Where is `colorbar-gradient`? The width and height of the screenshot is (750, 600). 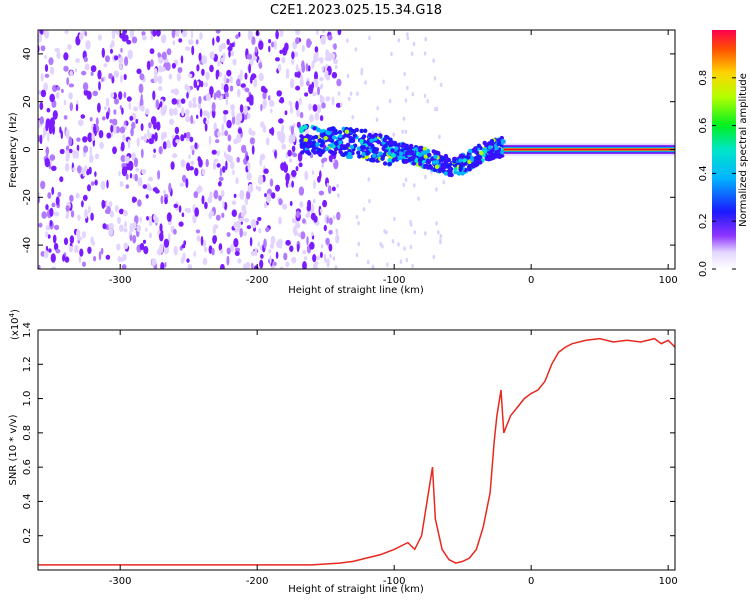 colorbar-gradient is located at coordinates (724, 149).